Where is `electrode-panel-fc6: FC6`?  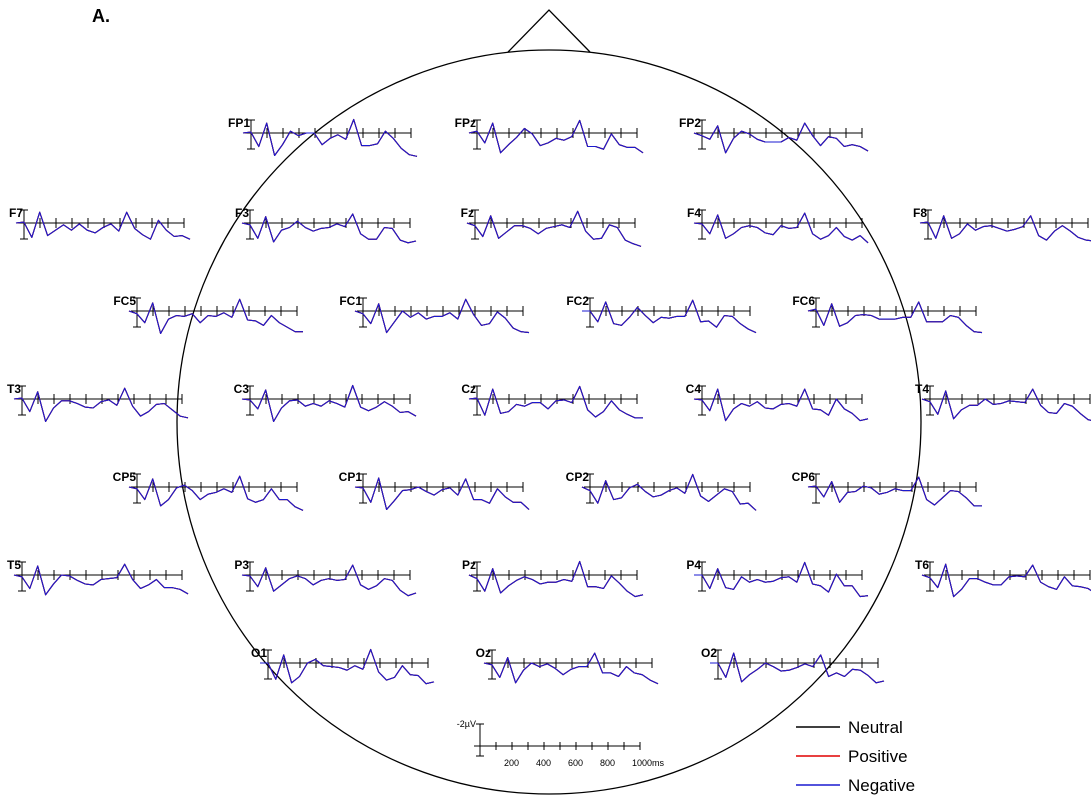 electrode-panel-fc6: FC6 is located at coordinates (887, 314).